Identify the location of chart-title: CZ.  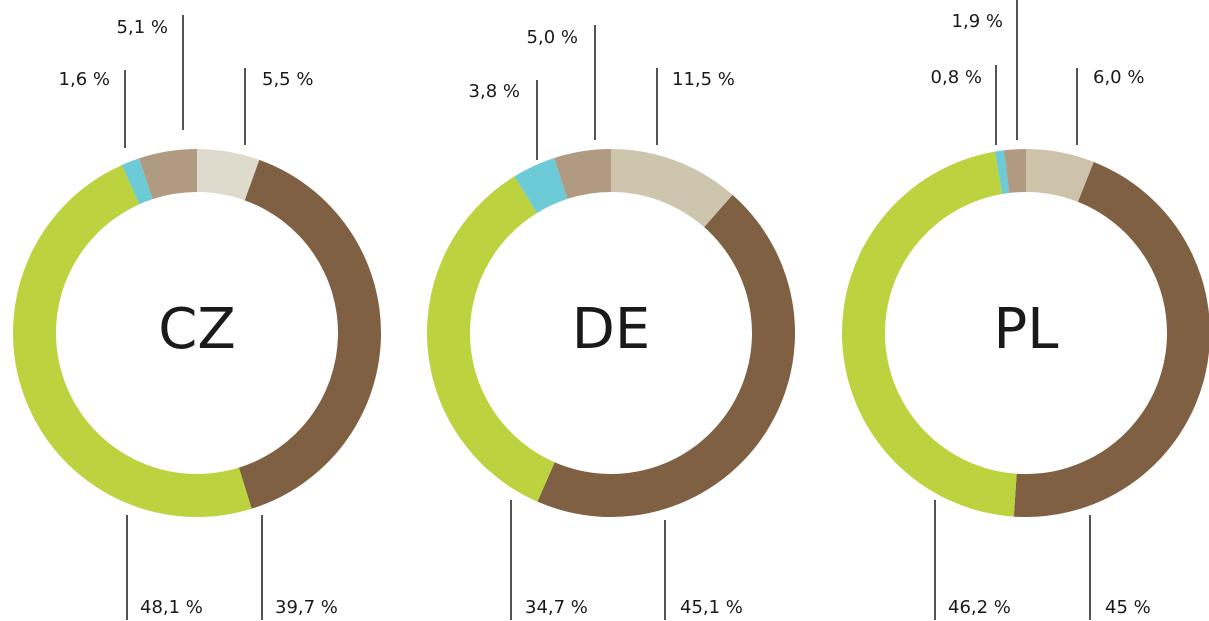
(196, 329).